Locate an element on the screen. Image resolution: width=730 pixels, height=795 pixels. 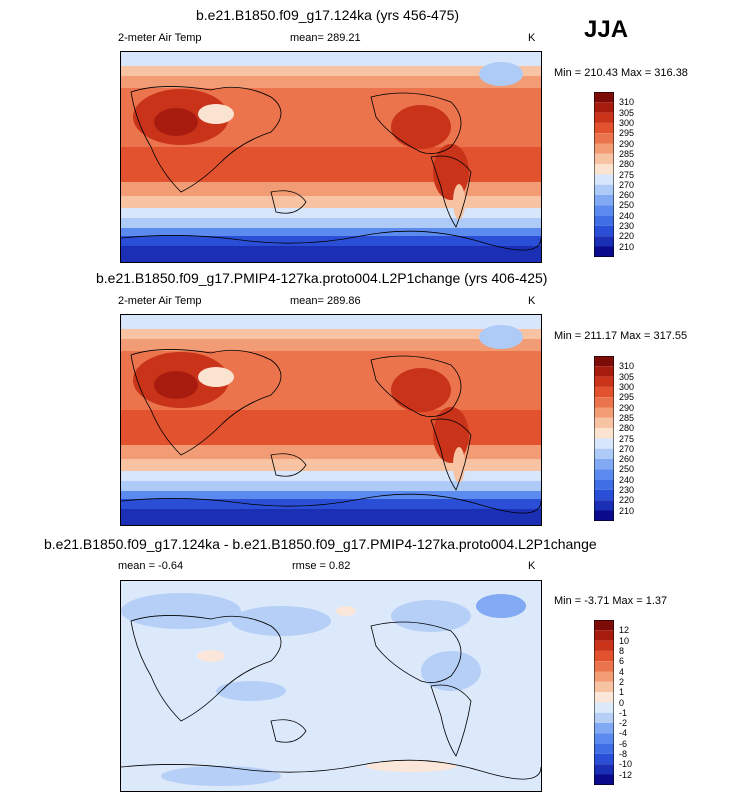
colorbar-tick-label: 0 is located at coordinates (622, 702).